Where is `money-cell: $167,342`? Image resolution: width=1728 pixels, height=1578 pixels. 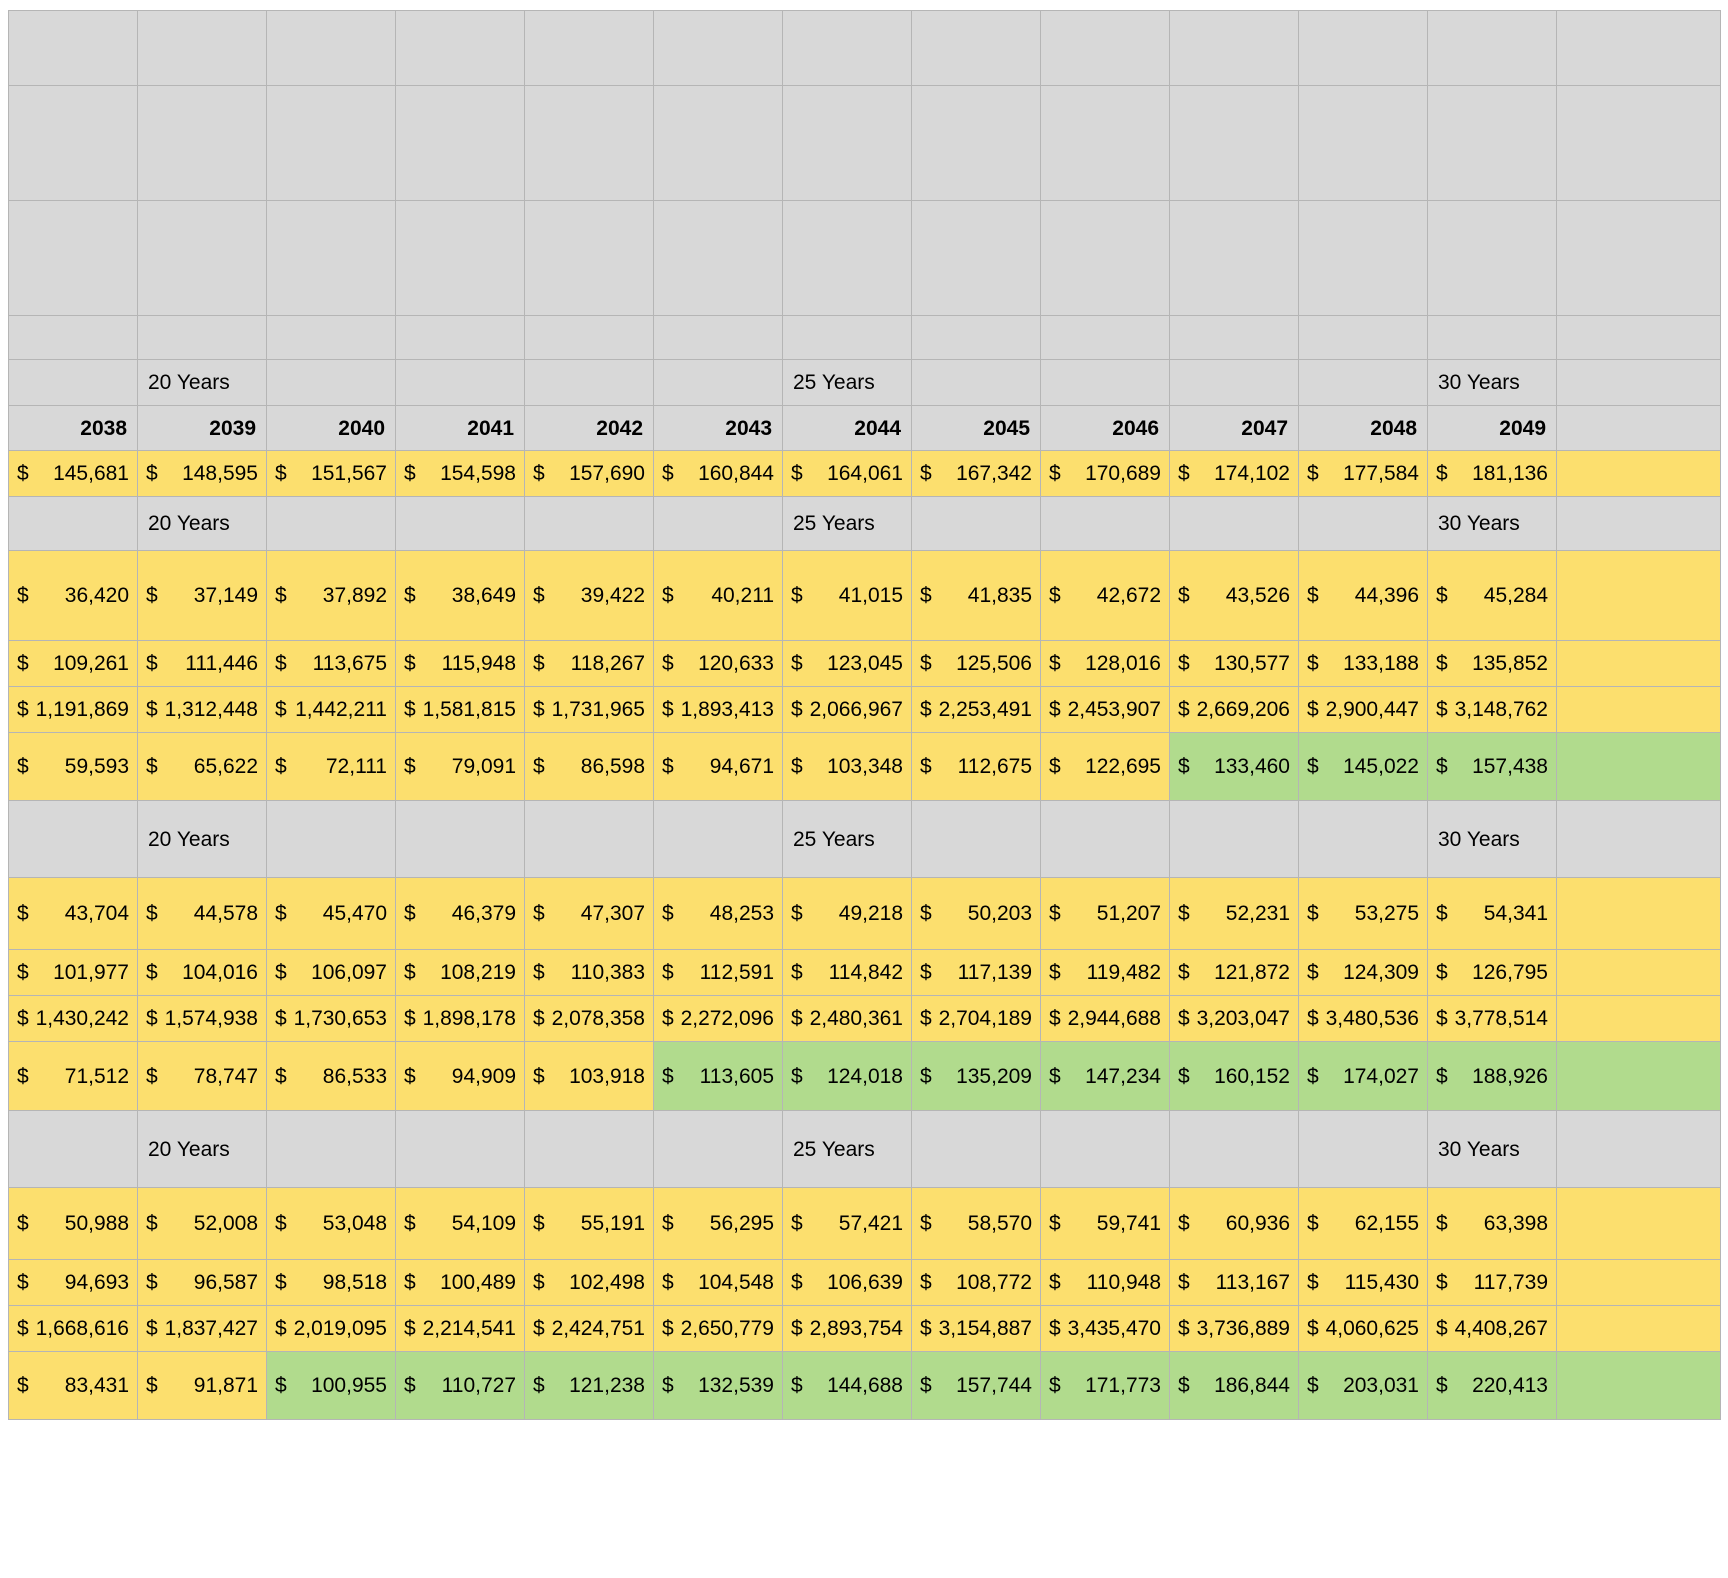
money-cell: $167,342 is located at coordinates (976, 474).